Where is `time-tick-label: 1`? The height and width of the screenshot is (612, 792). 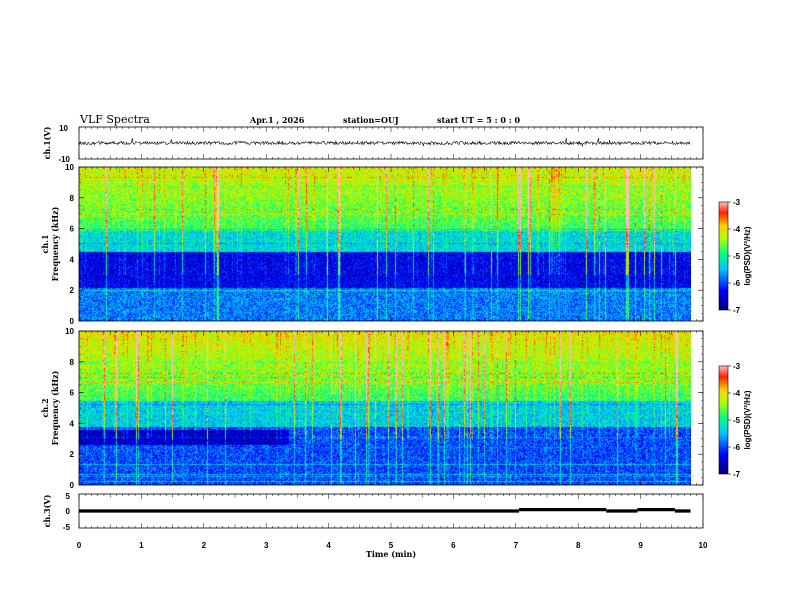 time-tick-label: 1 is located at coordinates (141, 545).